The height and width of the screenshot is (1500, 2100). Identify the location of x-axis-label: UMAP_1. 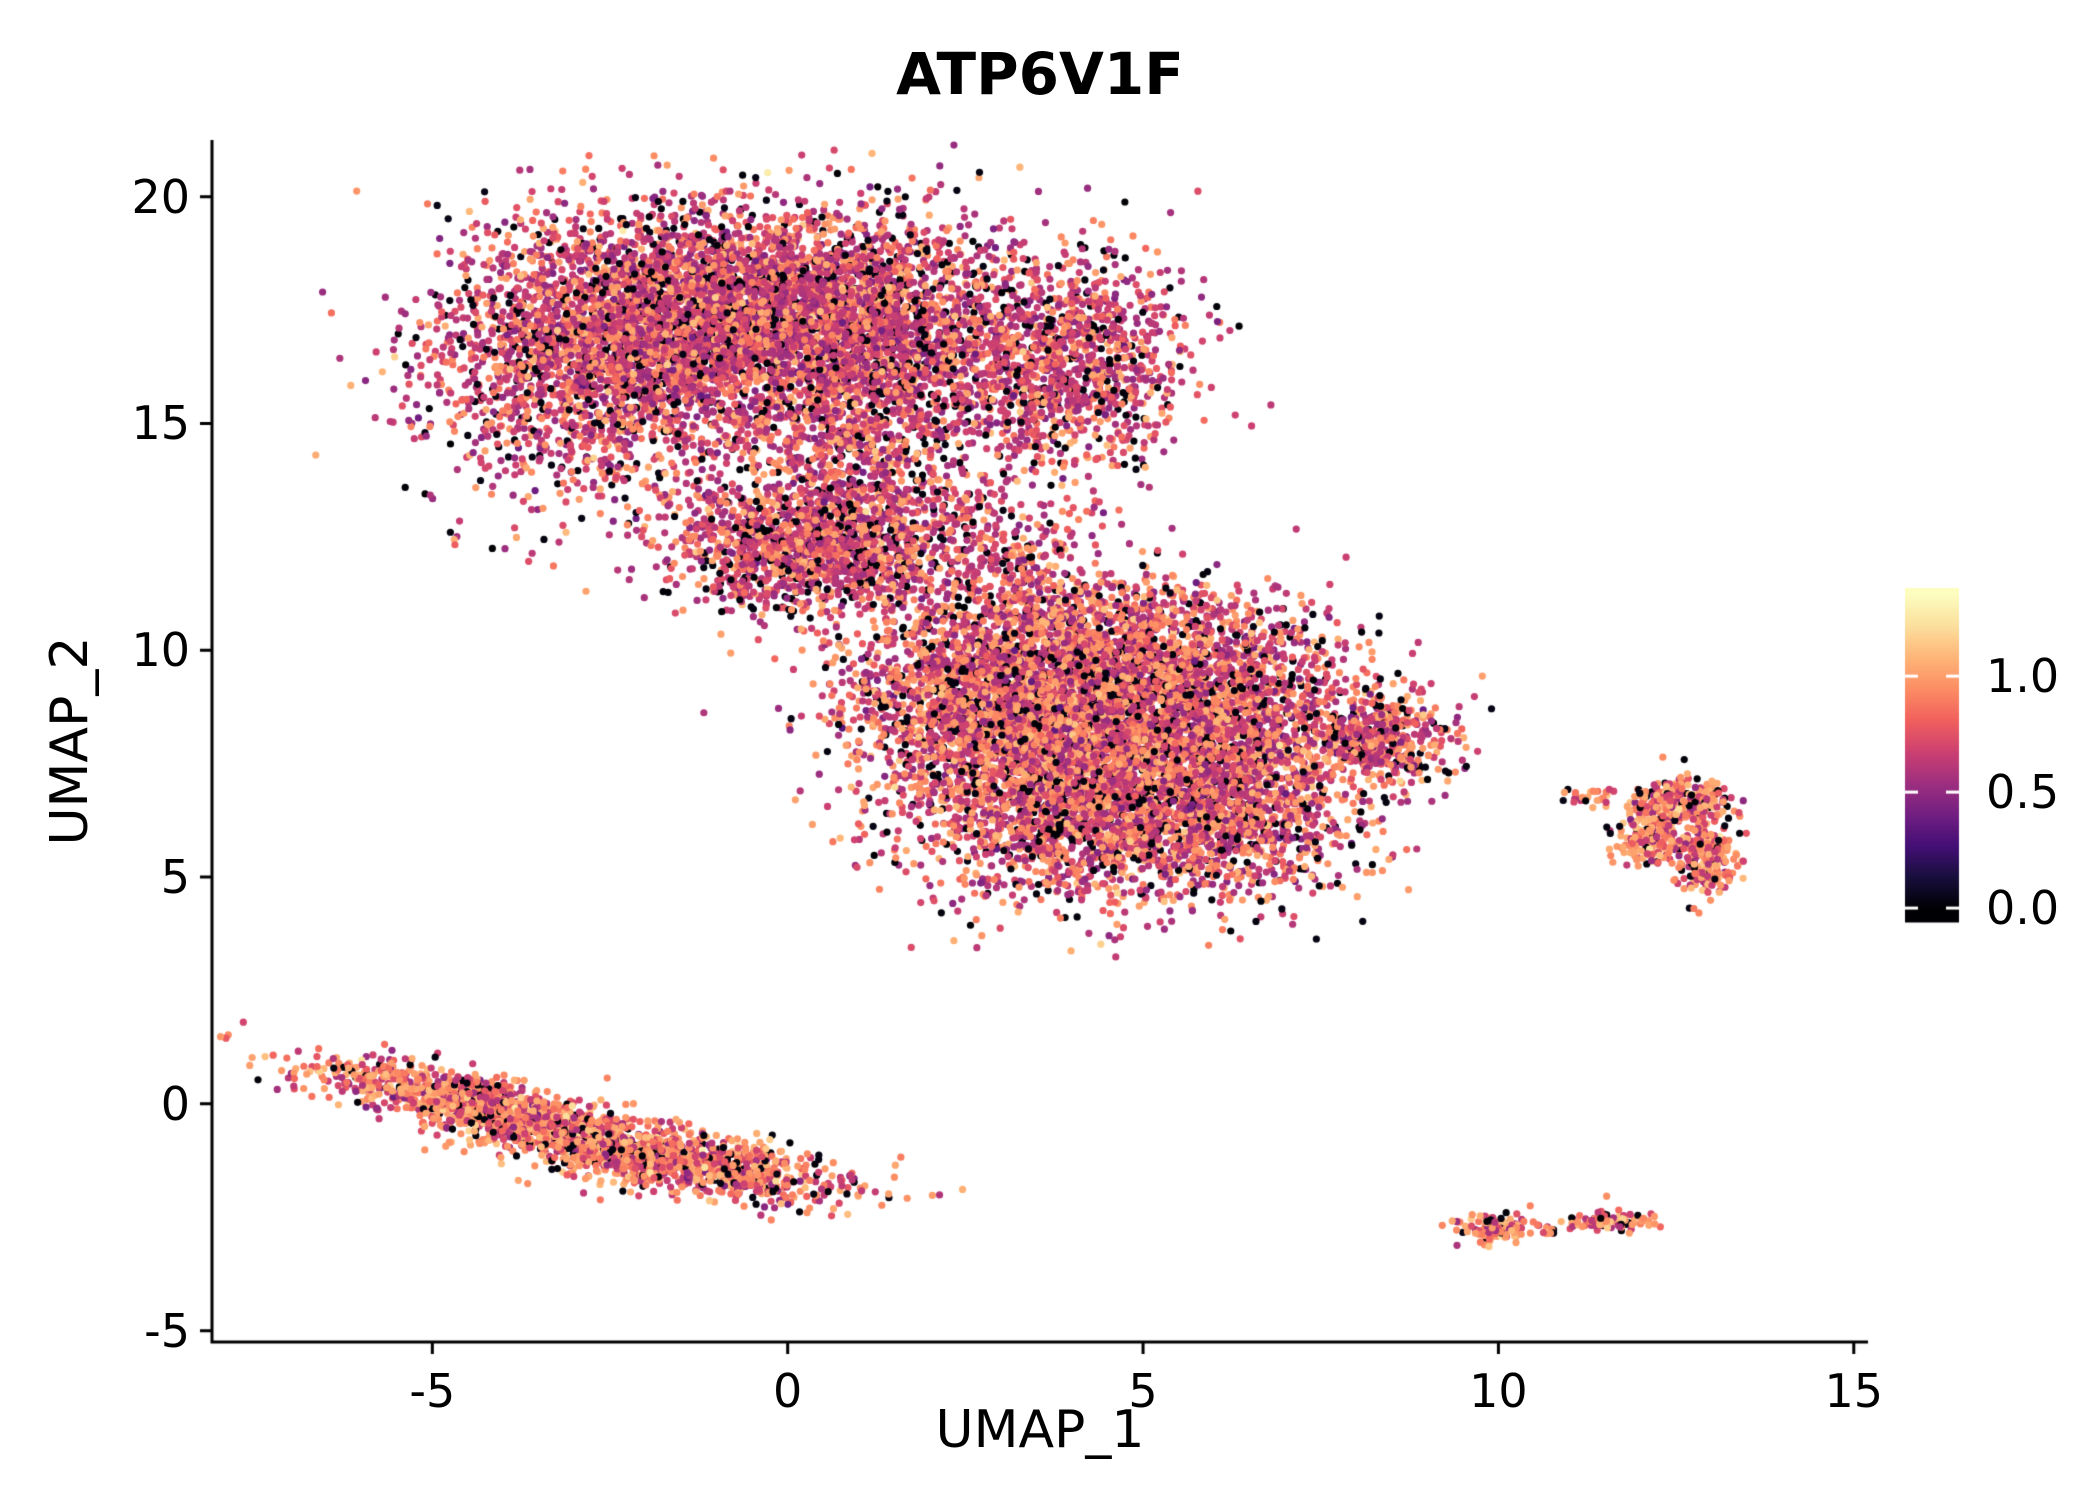
(1040, 1430).